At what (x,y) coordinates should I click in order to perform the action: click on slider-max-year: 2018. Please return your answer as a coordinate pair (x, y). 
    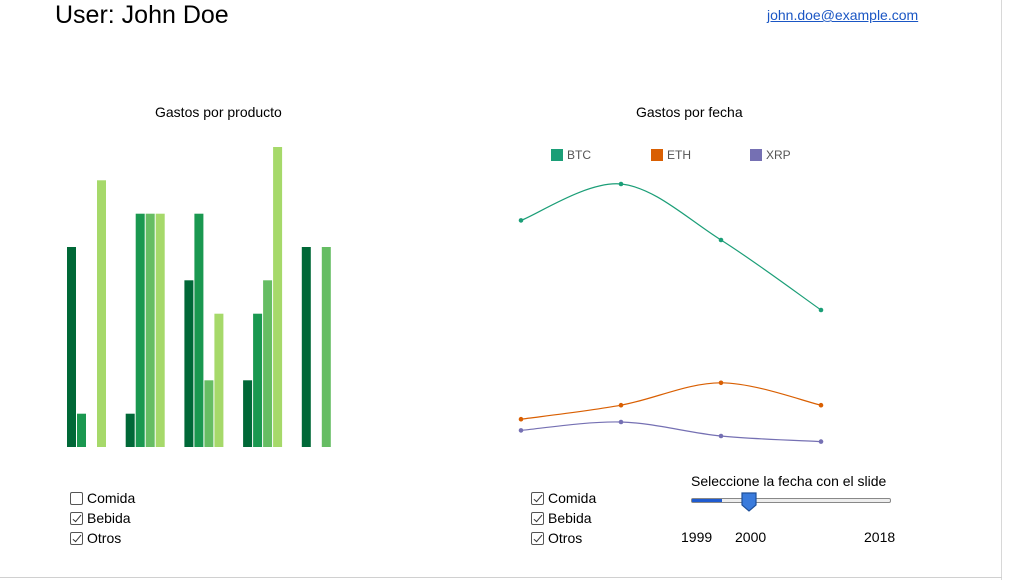
    Looking at the image, I should click on (880, 537).